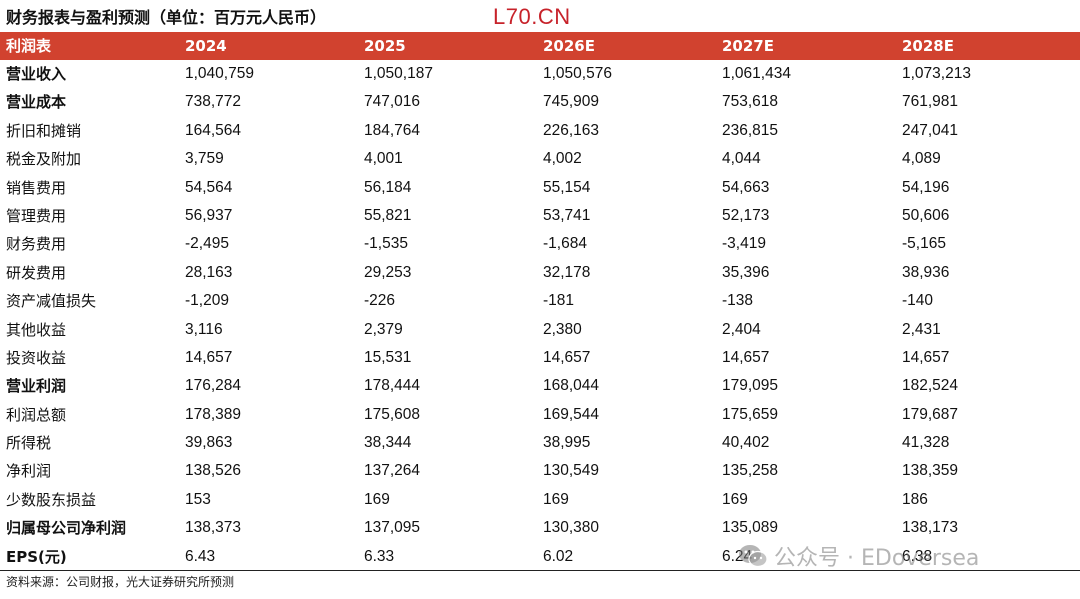 Image resolution: width=1080 pixels, height=599 pixels. I want to click on watermark-bottom-text: 公众号 · EDoversea, so click(877, 558).